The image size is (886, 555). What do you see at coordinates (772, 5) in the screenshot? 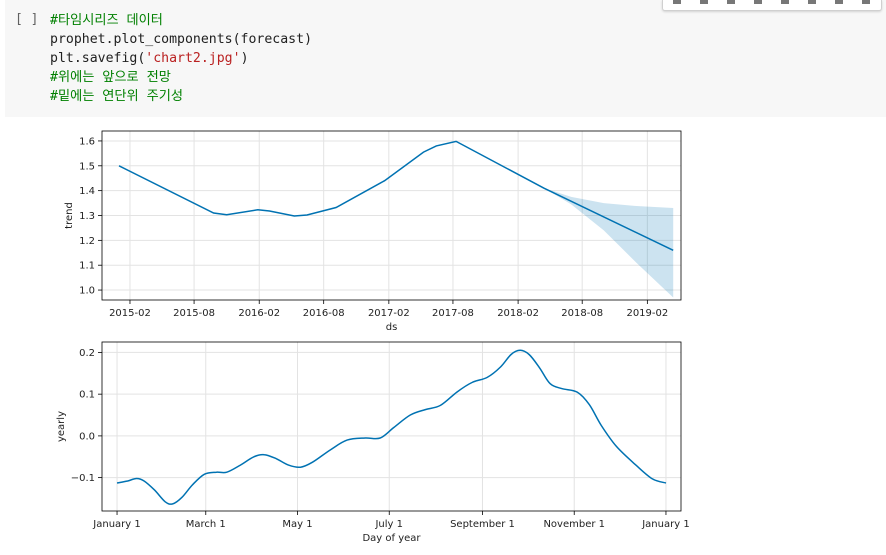
I see `cell-toolbar` at bounding box center [772, 5].